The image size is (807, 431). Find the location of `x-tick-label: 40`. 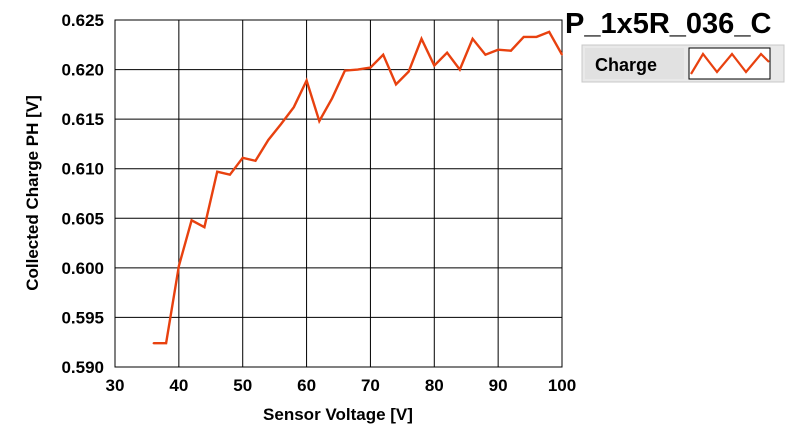

x-tick-label: 40 is located at coordinates (178, 385).